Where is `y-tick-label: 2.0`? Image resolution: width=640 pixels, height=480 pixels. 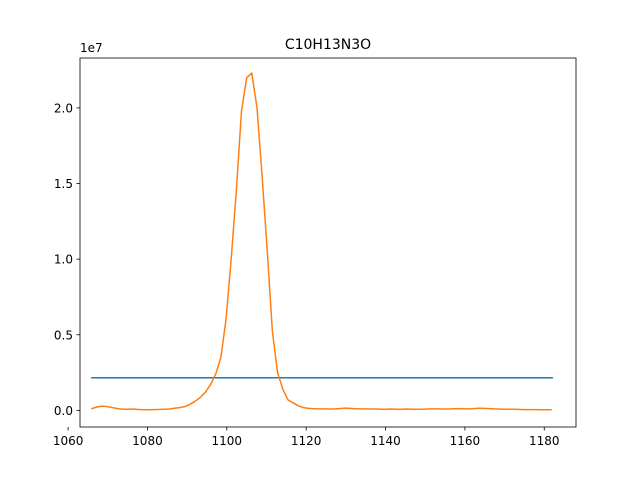 y-tick-label: 2.0 is located at coordinates (63, 108).